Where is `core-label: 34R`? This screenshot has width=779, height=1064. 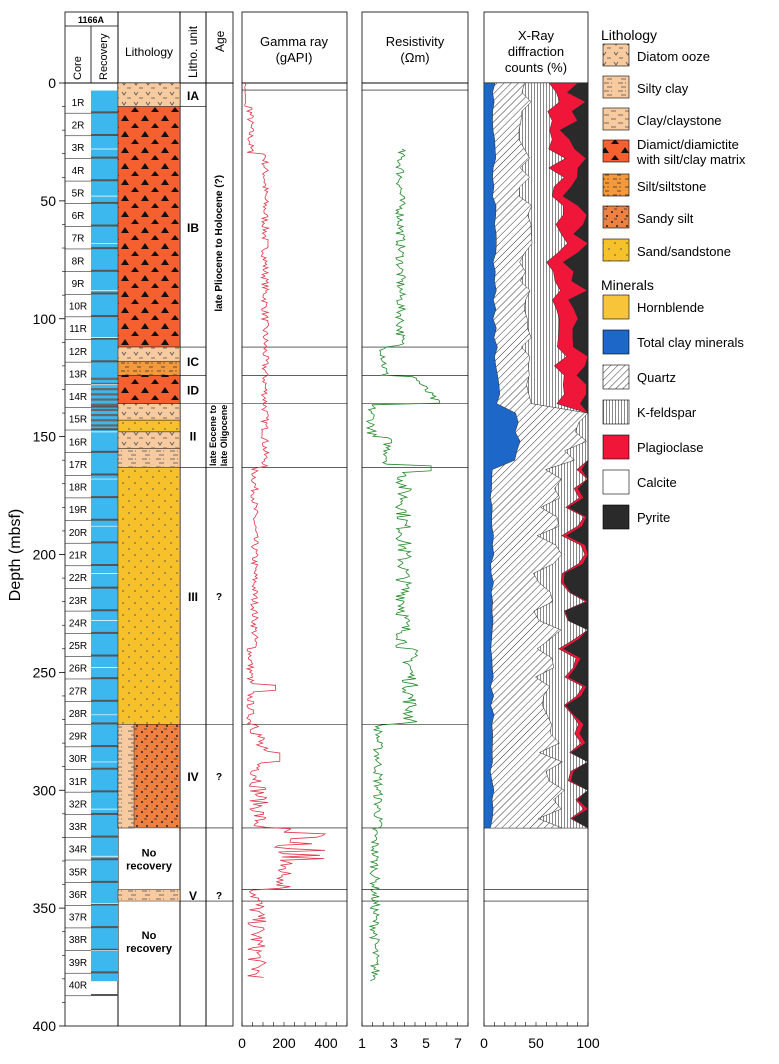 core-label: 34R is located at coordinates (78, 850).